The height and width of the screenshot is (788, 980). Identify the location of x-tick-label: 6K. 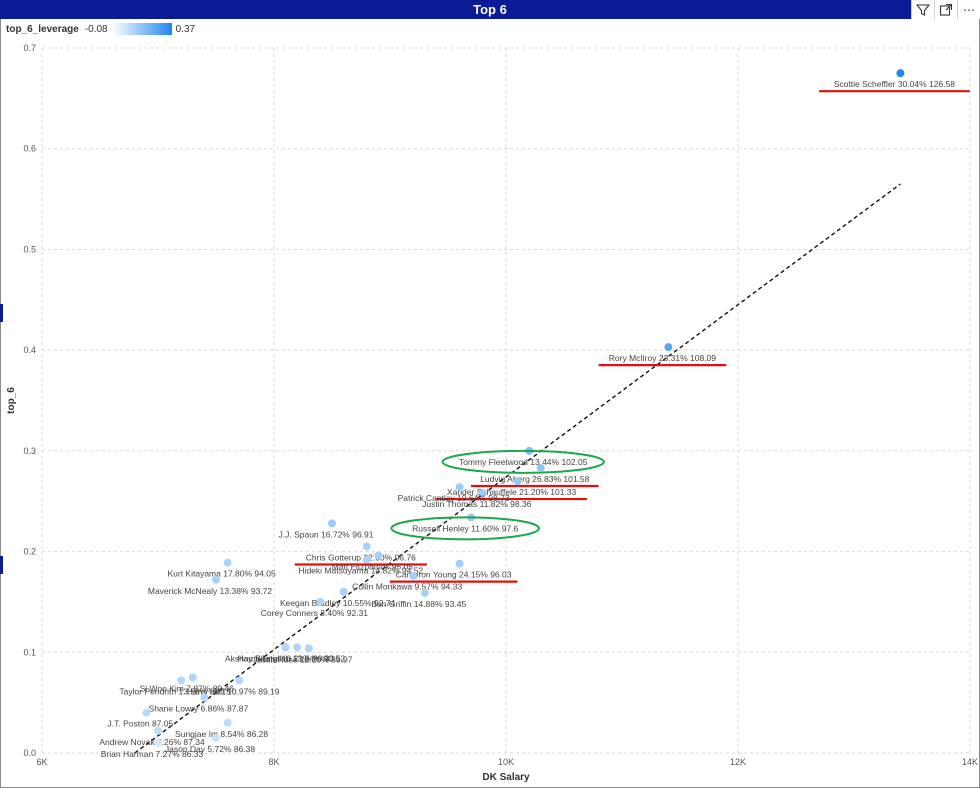
(41, 762).